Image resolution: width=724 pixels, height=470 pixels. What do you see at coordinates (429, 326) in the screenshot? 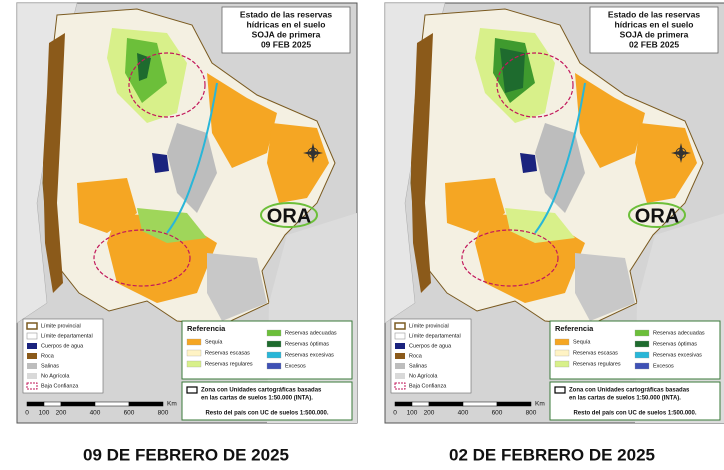
I see `legend-label: Límite provincial` at bounding box center [429, 326].